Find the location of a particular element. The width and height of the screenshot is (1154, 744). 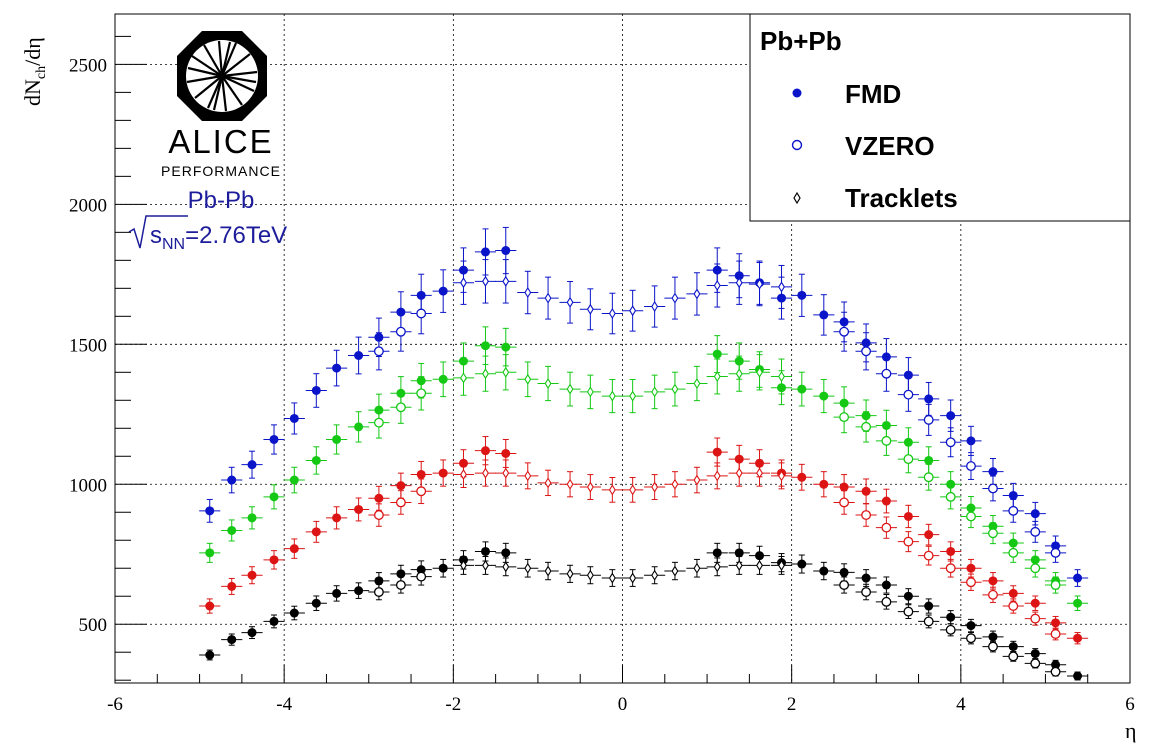

y-tick-label: 1000 is located at coordinates (88, 485).